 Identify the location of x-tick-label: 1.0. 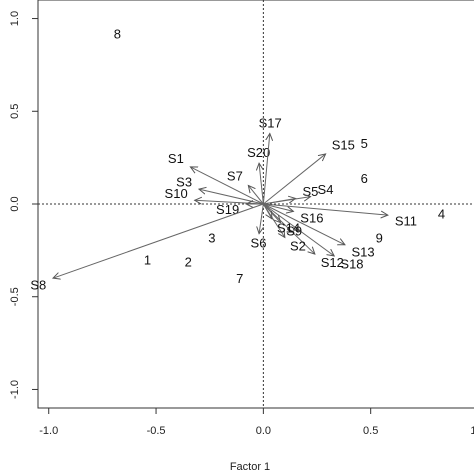
(472, 431).